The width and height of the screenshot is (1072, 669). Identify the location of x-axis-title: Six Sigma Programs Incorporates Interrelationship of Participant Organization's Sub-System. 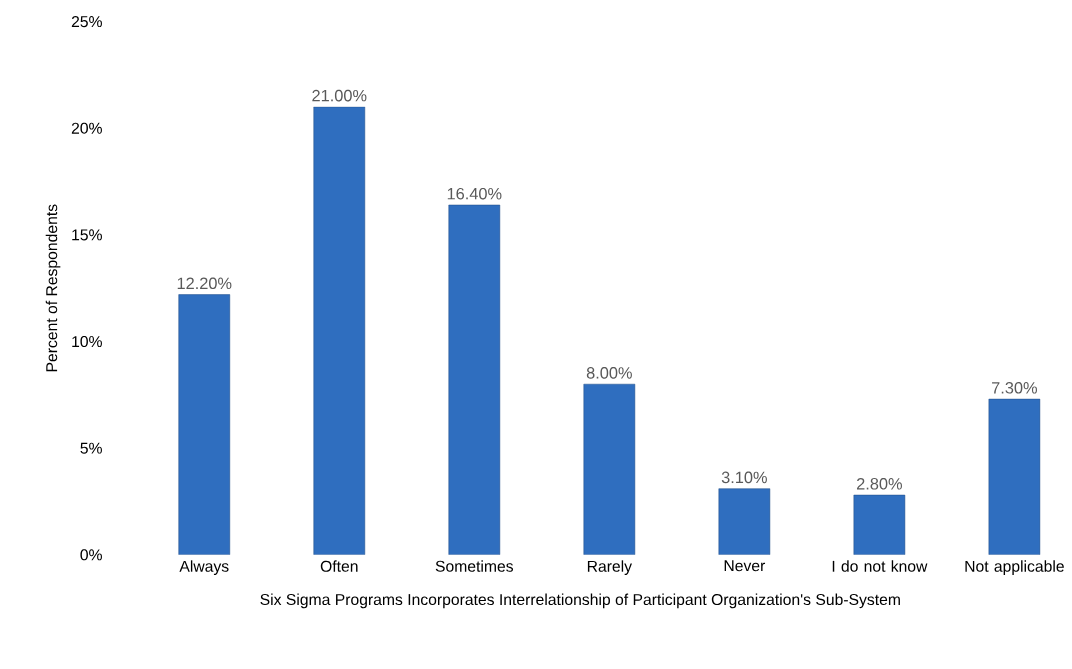
(580, 601).